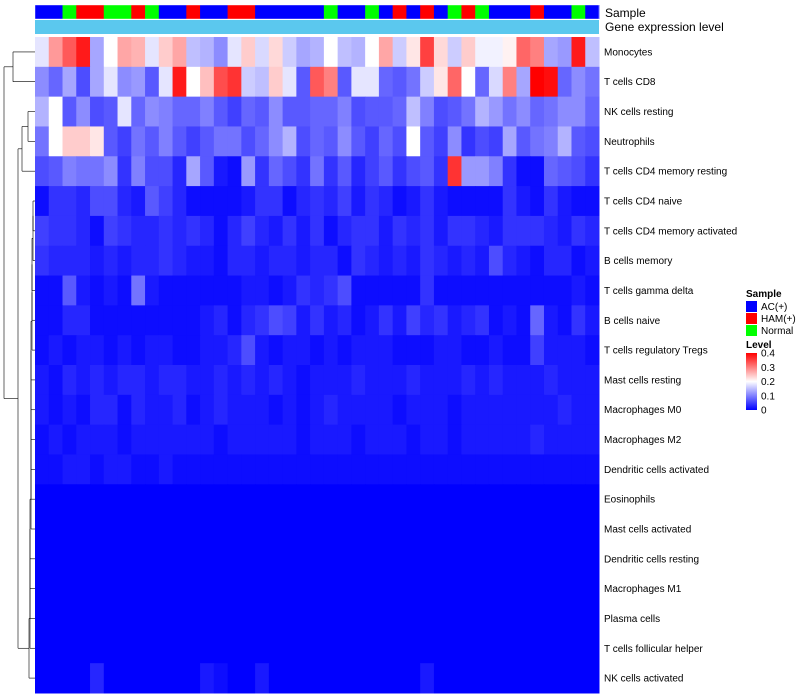  What do you see at coordinates (649, 291) in the screenshot?
I see `row-label: T cells gamma delta` at bounding box center [649, 291].